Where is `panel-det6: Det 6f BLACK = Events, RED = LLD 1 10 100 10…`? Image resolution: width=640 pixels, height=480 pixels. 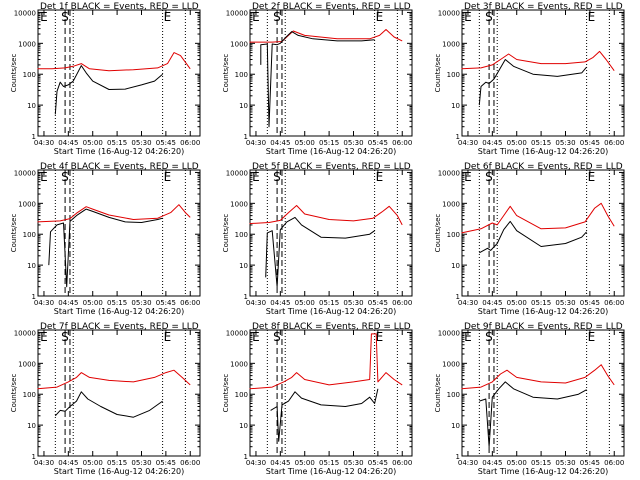 panel-det6: Det 6f BLACK = Events, RED = LLD 1 10 100 10… is located at coordinates (529, 239).